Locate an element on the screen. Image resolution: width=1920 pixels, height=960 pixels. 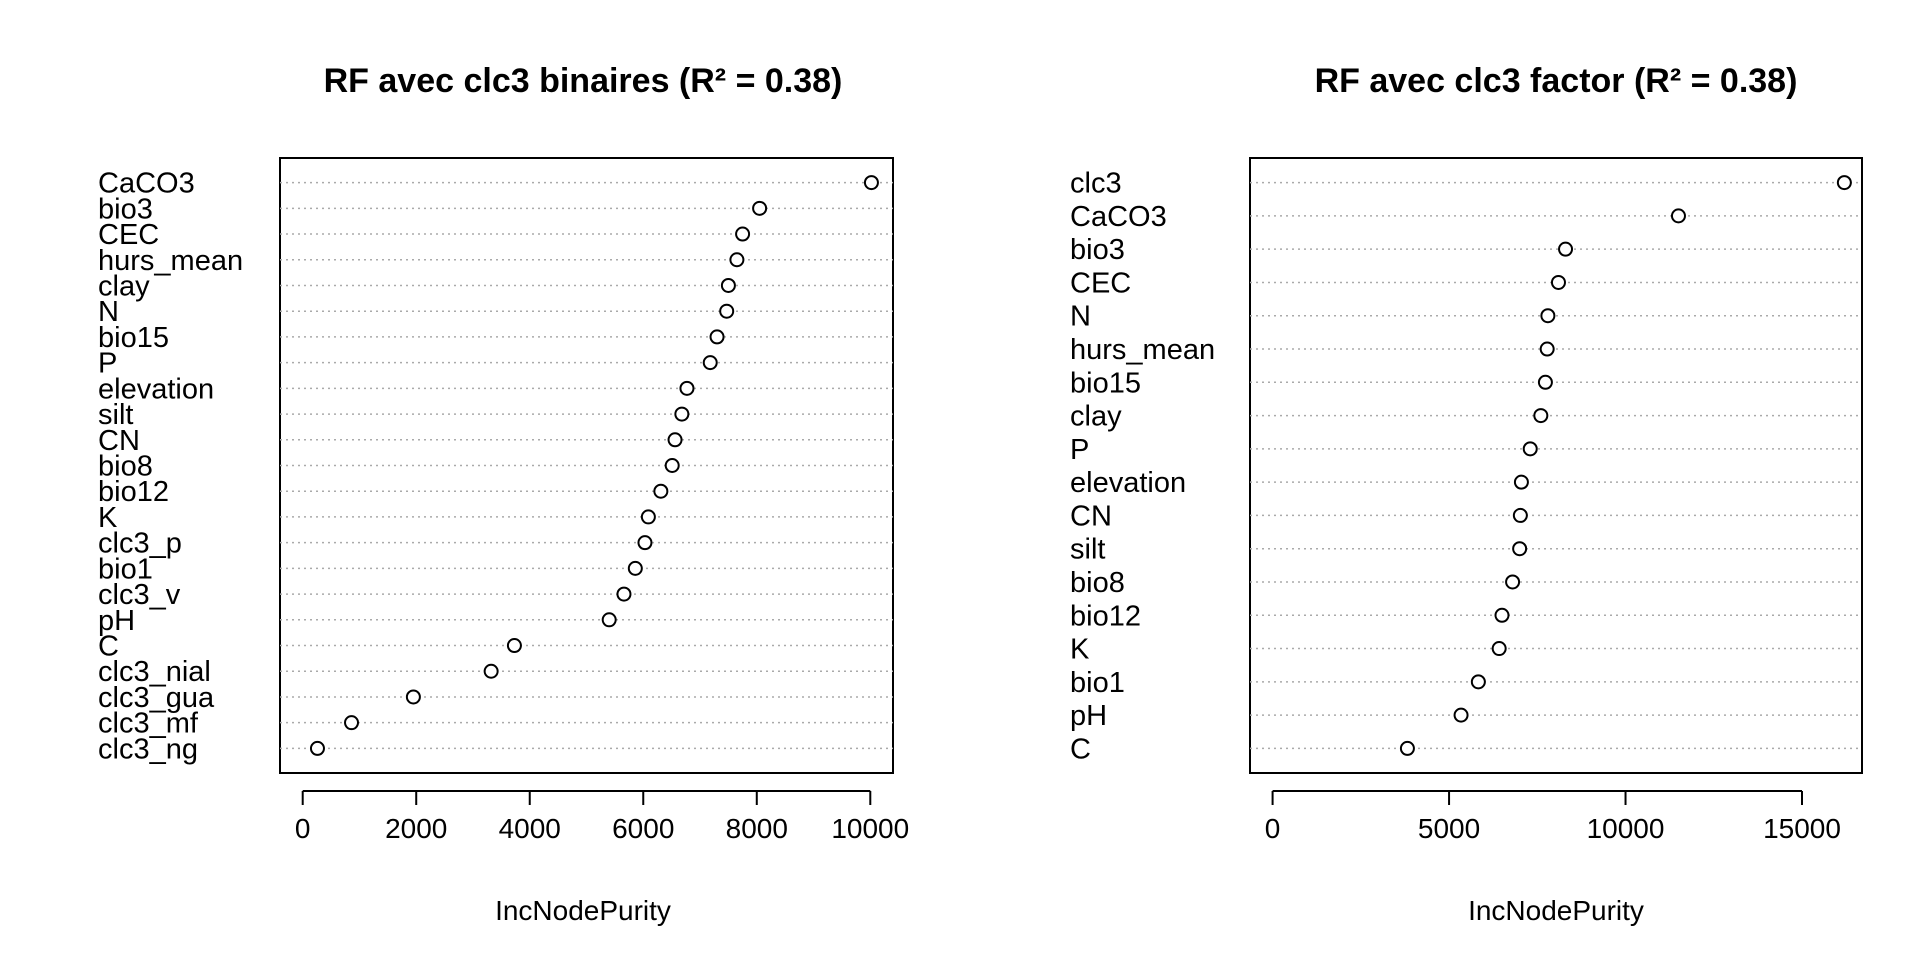
variable-label: clc3_gua is located at coordinates (156, 698).